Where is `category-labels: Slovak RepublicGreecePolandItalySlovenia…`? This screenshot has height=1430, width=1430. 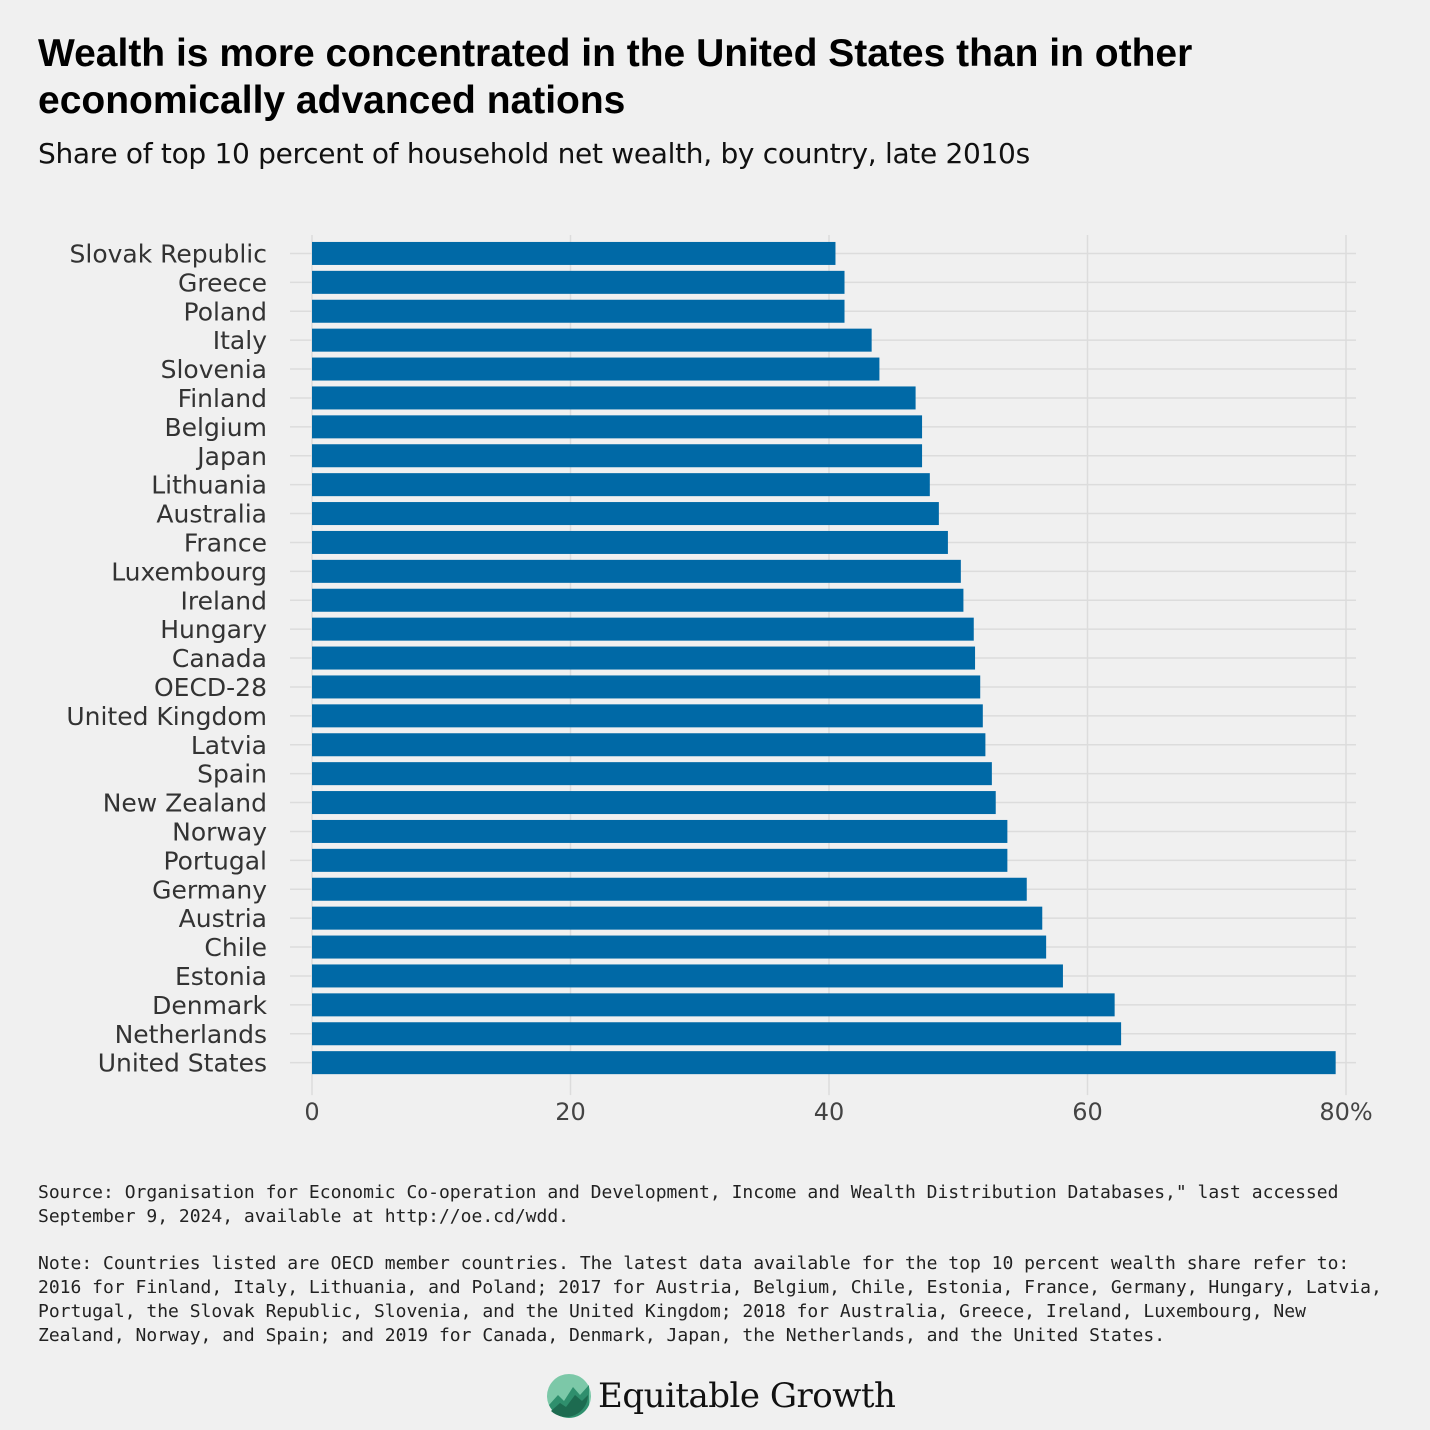
category-labels: Slovak RepublicGreecePolandItalySlovenia… is located at coordinates (166, 658).